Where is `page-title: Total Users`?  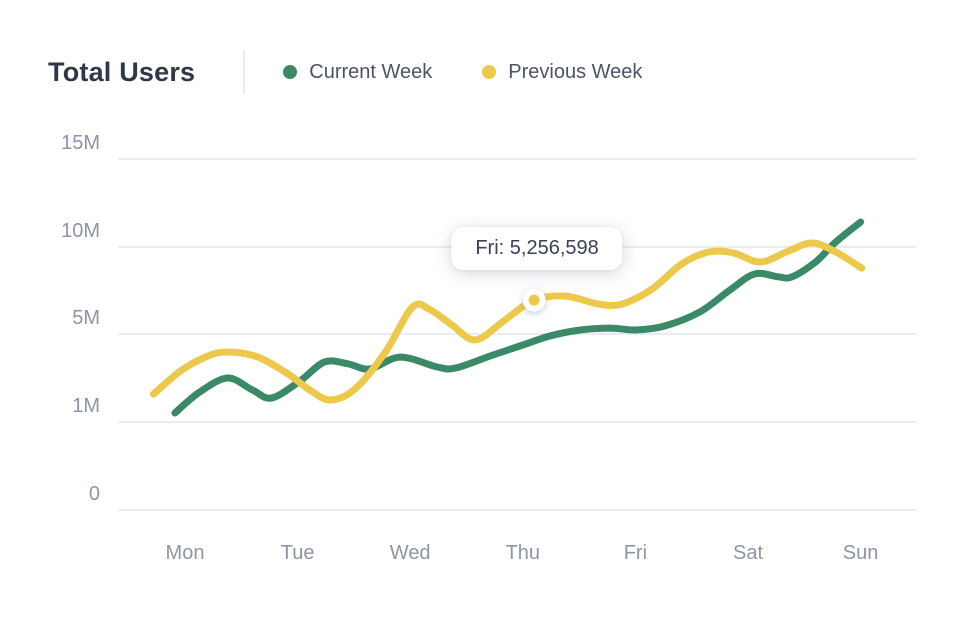
page-title: Total Users is located at coordinates (122, 71).